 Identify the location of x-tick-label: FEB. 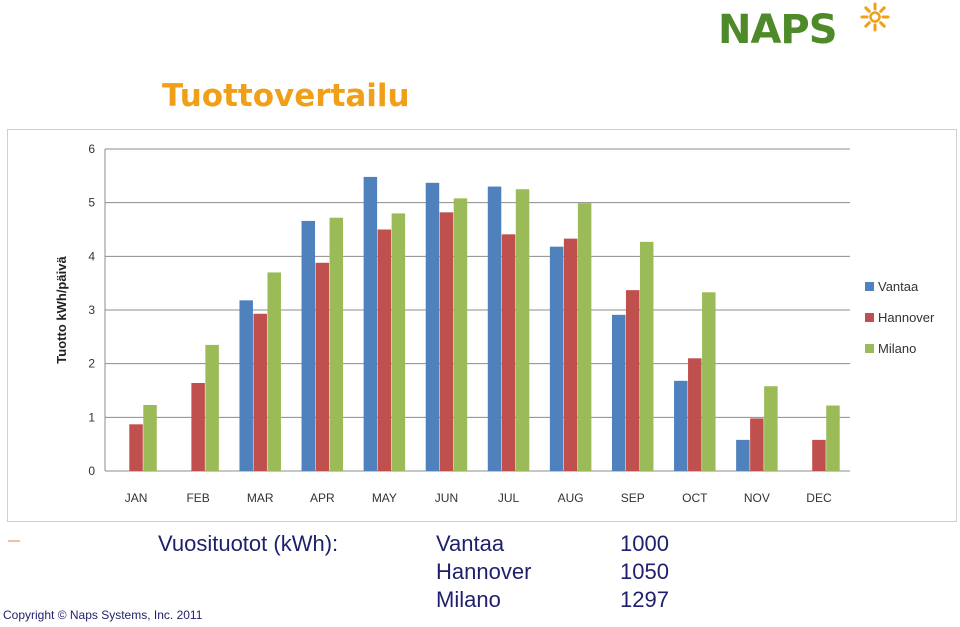
(197, 498).